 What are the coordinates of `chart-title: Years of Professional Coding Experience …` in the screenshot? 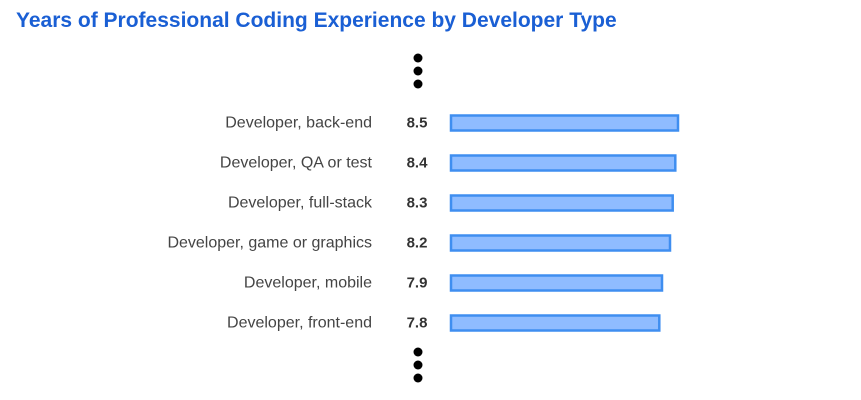 It's located at (316, 20).